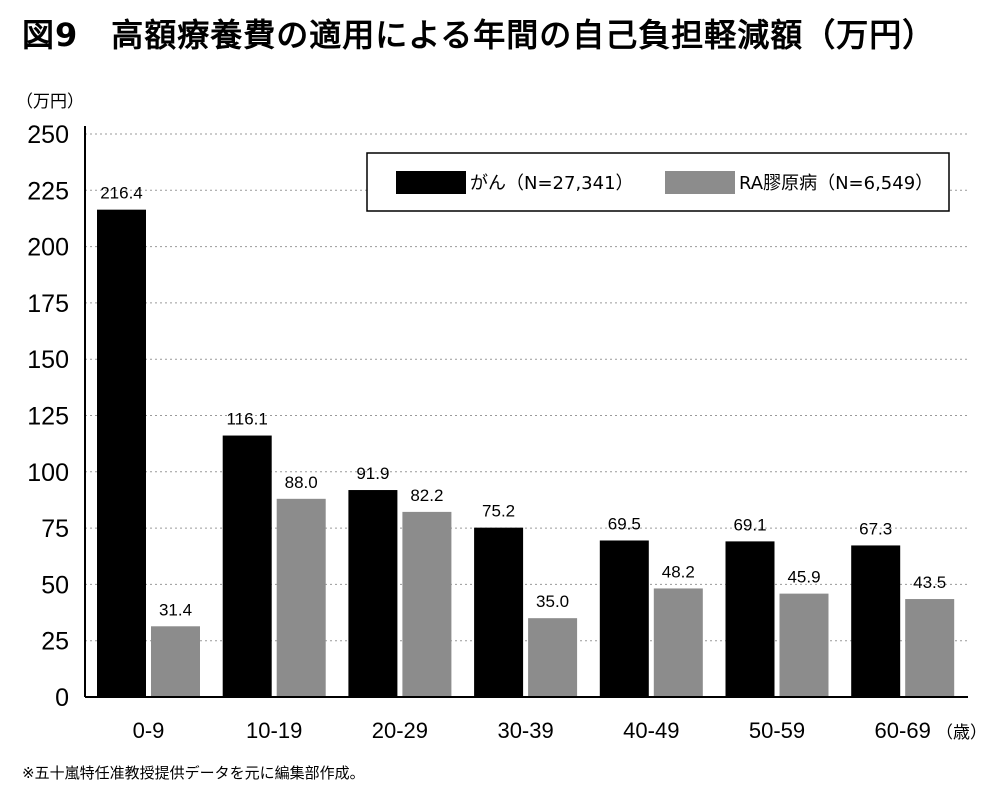 The width and height of the screenshot is (1000, 797). What do you see at coordinates (431, 182) in the screenshot?
I see `legend-swatch-cancer` at bounding box center [431, 182].